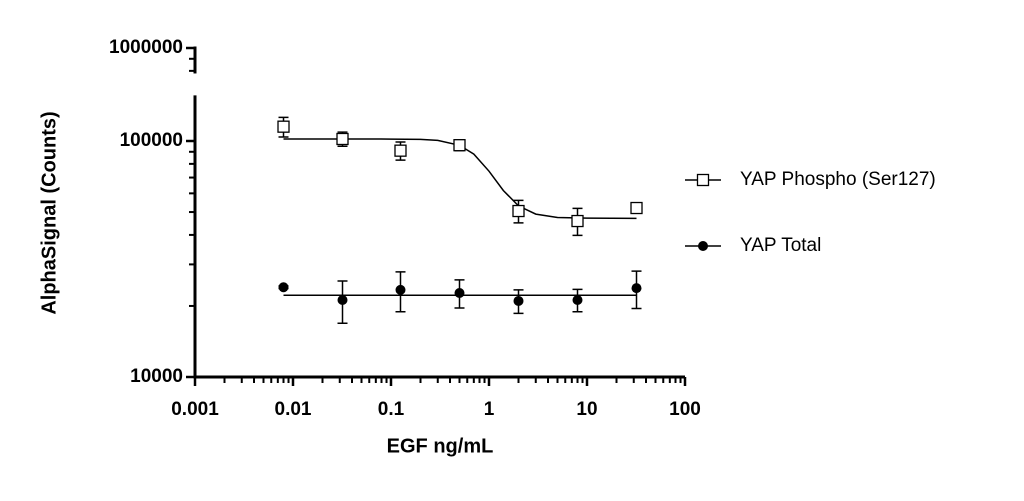 The image size is (1024, 501). Describe the element at coordinates (146, 47) in the screenshot. I see `y-tick-label: 1000000` at that location.